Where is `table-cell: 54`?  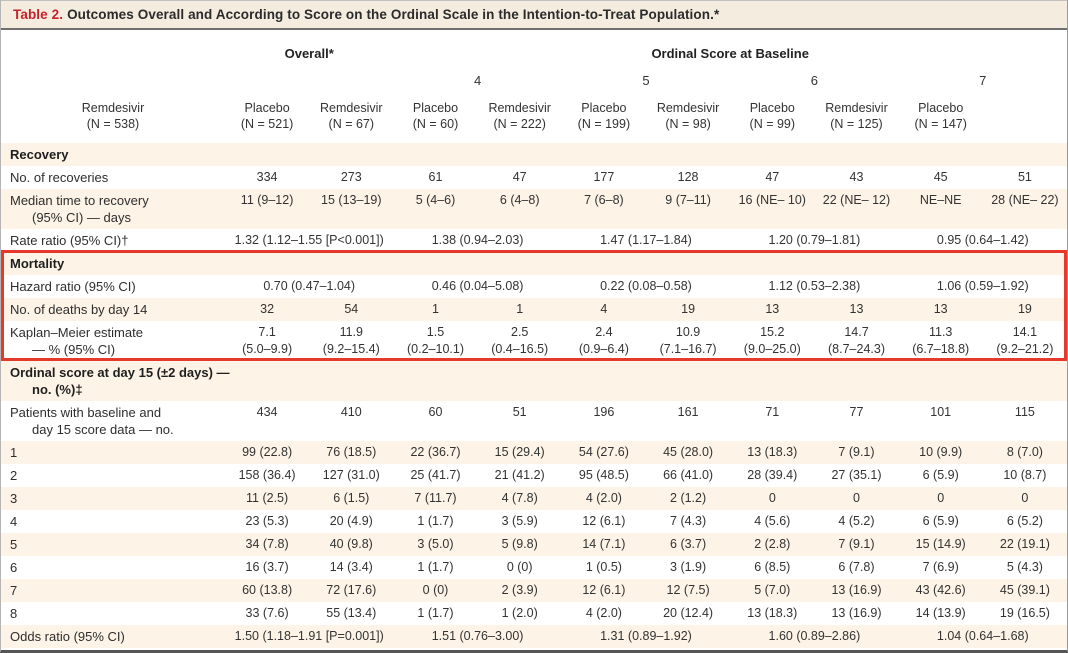
table-cell: 54 is located at coordinates (351, 308).